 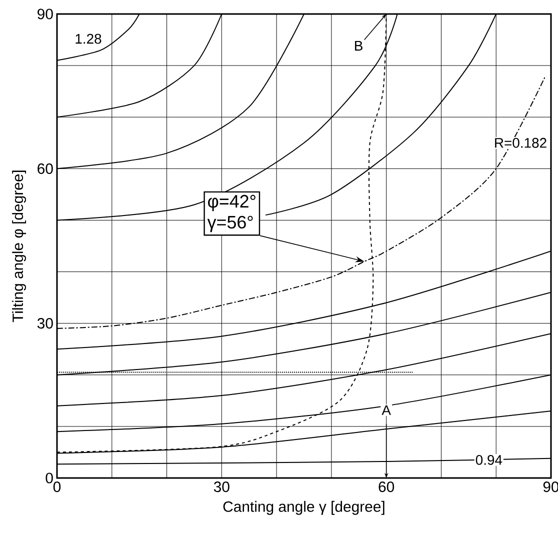 What do you see at coordinates (222, 487) in the screenshot?
I see `x-tick-label: 30` at bounding box center [222, 487].